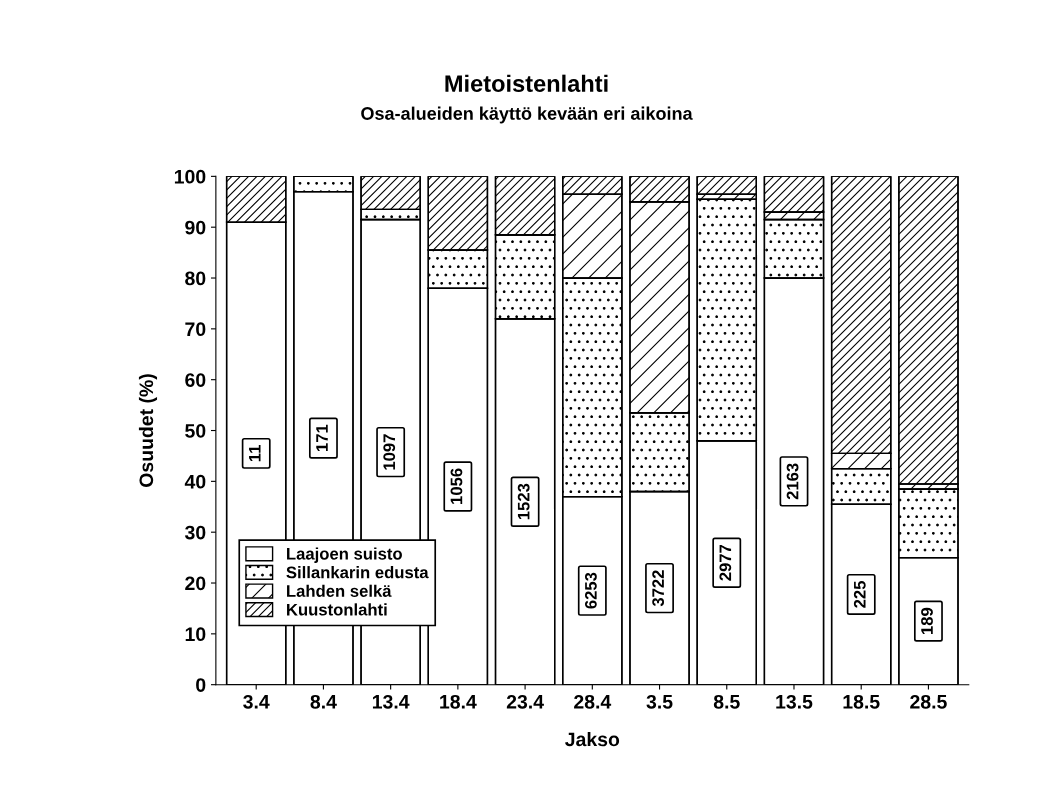 The image size is (1053, 798). What do you see at coordinates (190, 176) in the screenshot?
I see `y-tick-label: 100` at bounding box center [190, 176].